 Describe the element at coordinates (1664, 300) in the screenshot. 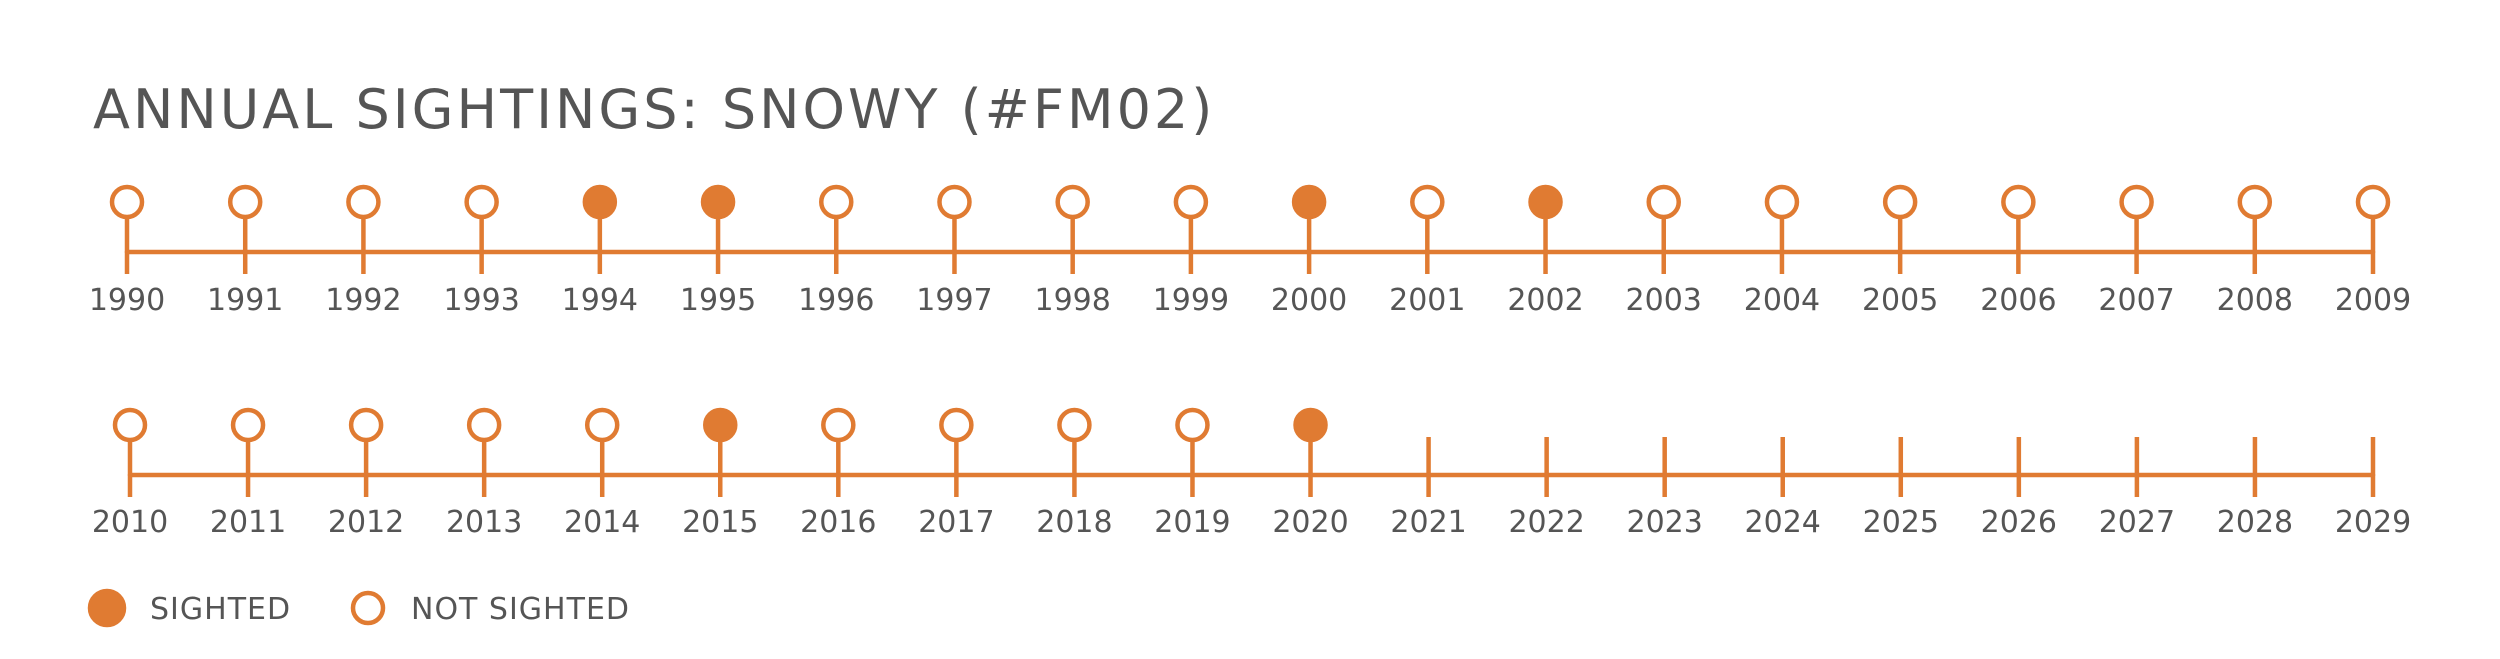

I see `year-label: 2003` at that location.